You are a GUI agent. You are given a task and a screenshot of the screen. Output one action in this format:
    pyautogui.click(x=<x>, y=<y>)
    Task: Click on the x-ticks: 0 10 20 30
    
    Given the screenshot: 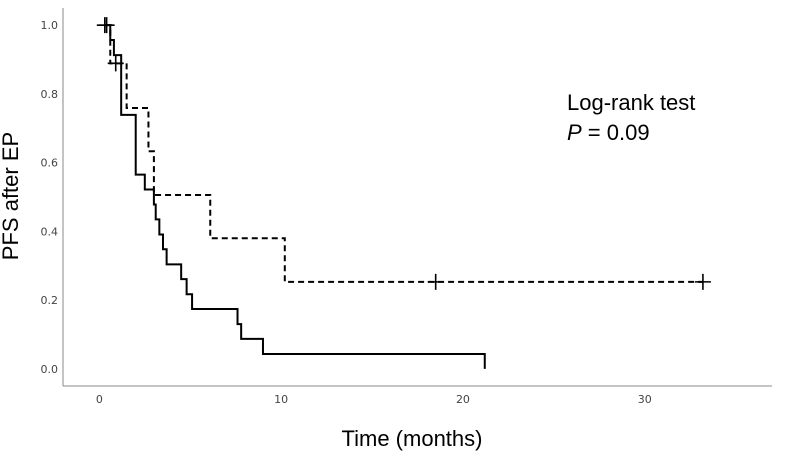 What is the action you would take?
    pyautogui.click(x=374, y=399)
    